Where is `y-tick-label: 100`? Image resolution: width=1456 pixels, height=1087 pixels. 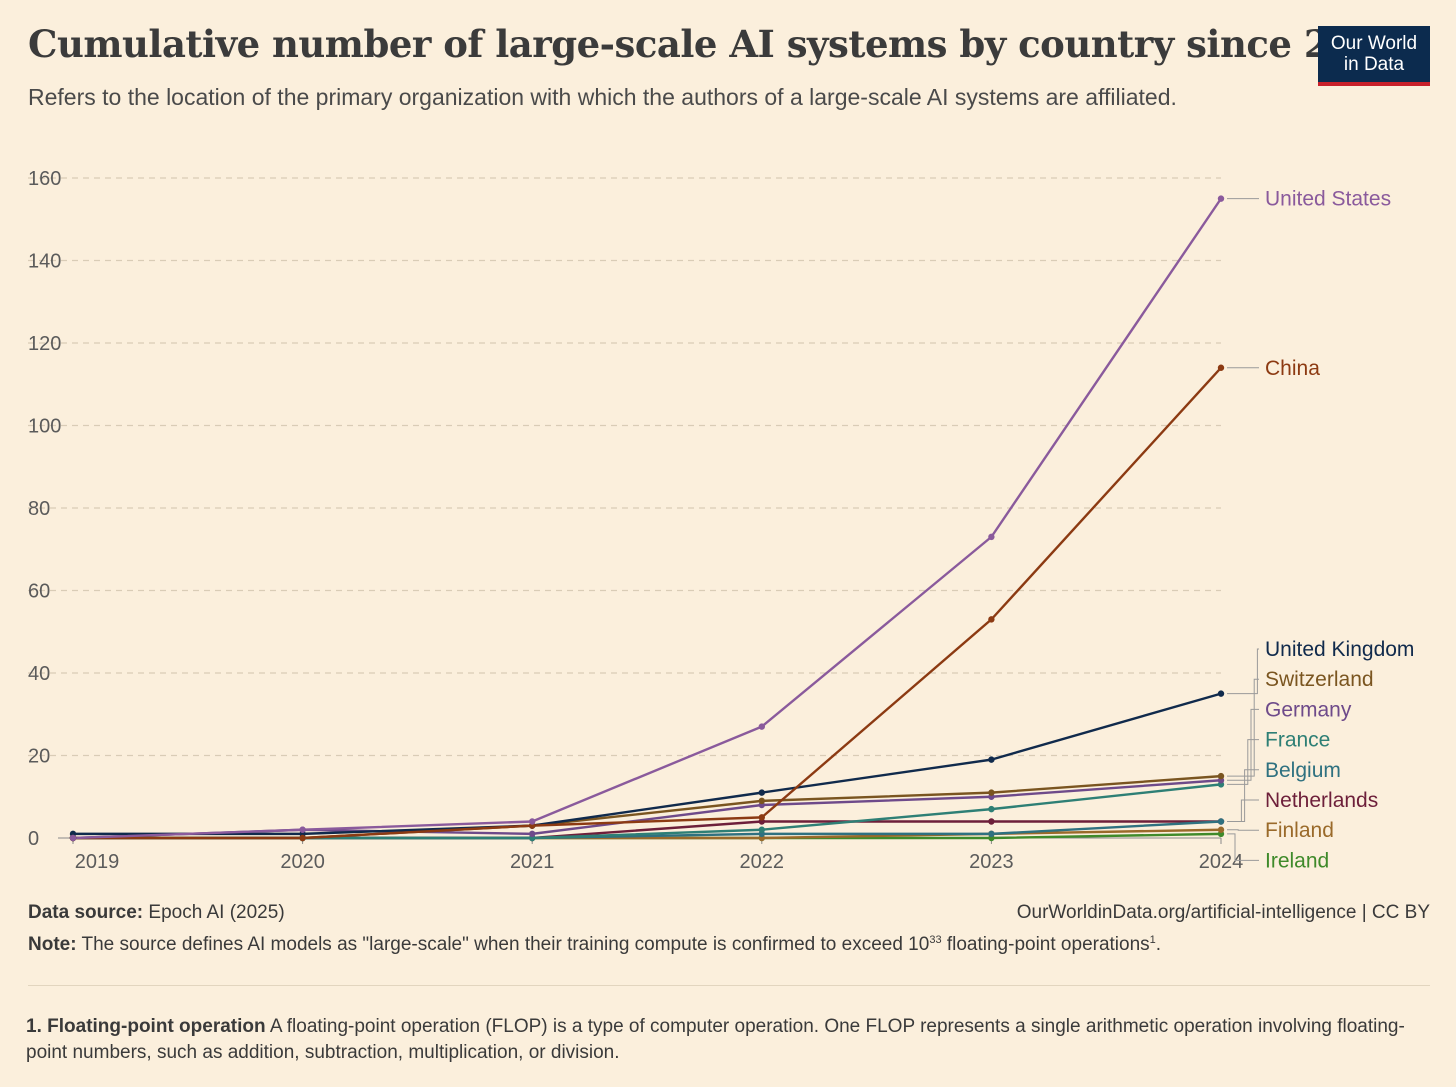
y-tick-label: 100 is located at coordinates (44, 427).